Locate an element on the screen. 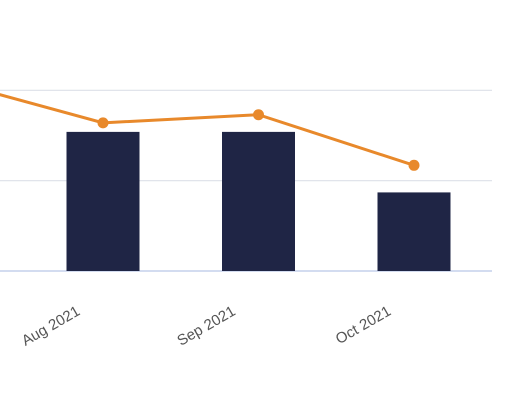 The height and width of the screenshot is (402, 512). x-tick-label: Aug 2021 is located at coordinates (51, 326).